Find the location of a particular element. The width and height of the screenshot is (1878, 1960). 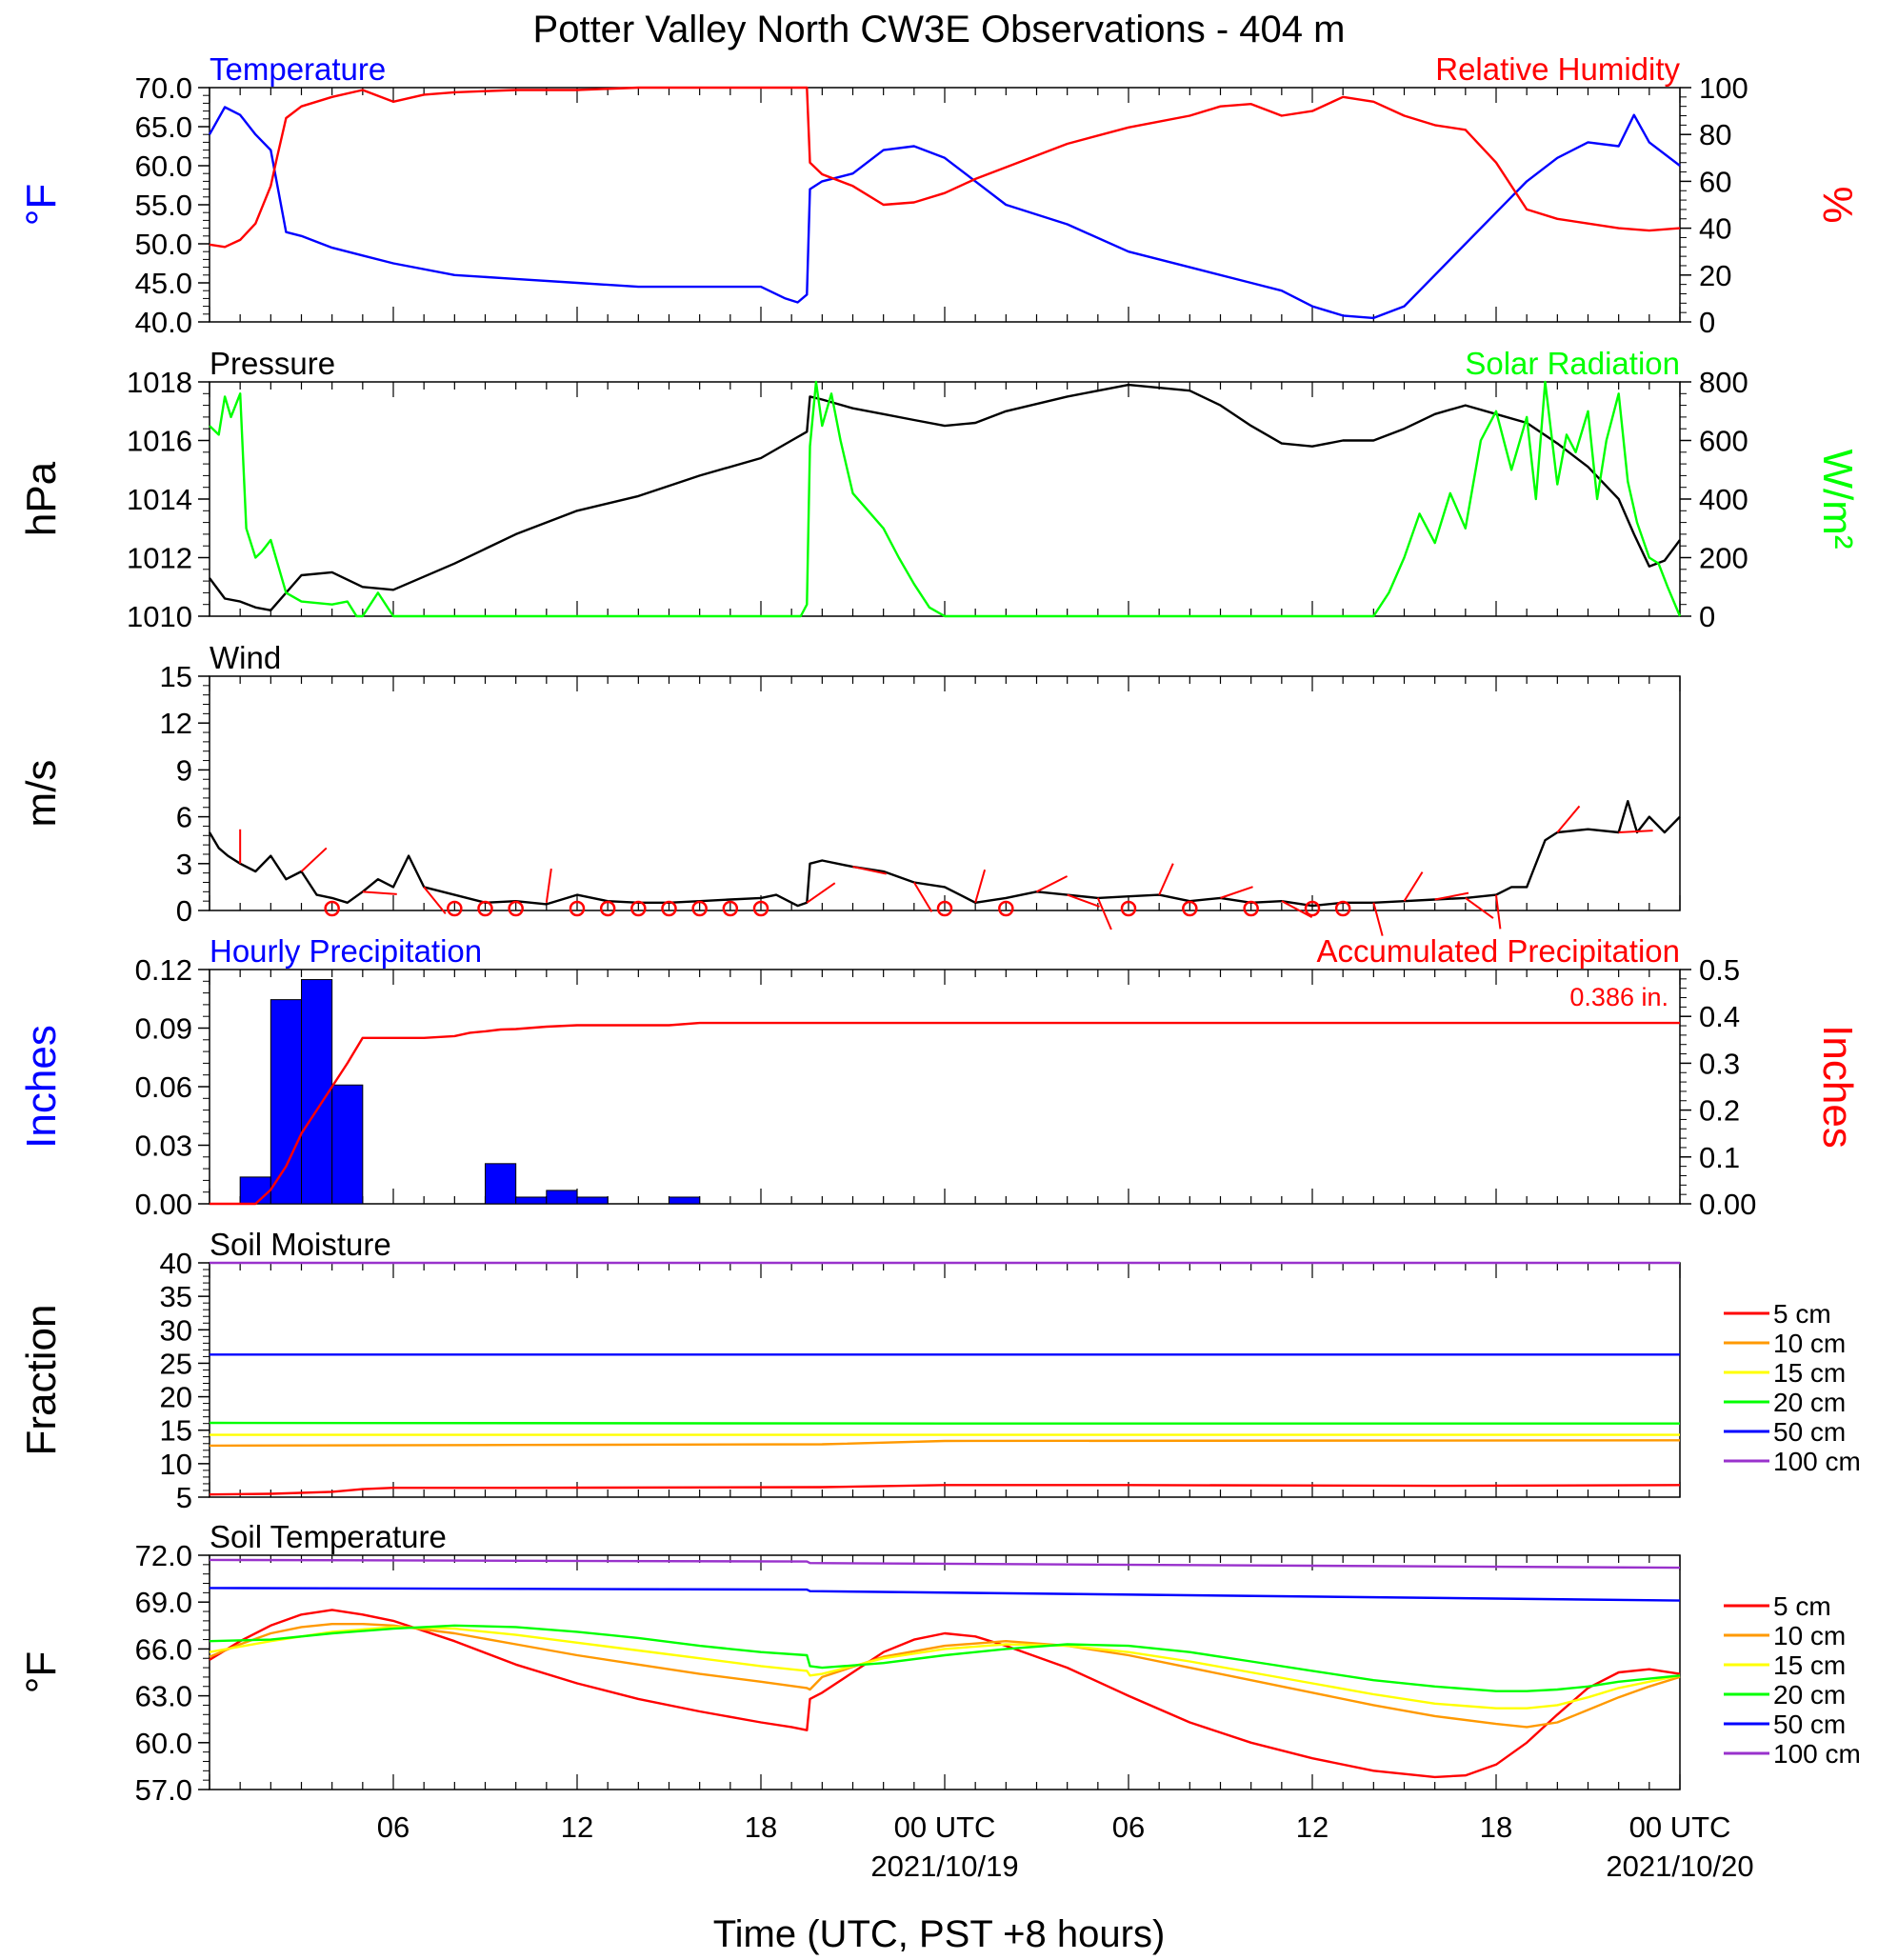

y-right-axis-label: % is located at coordinates (1837, 204).